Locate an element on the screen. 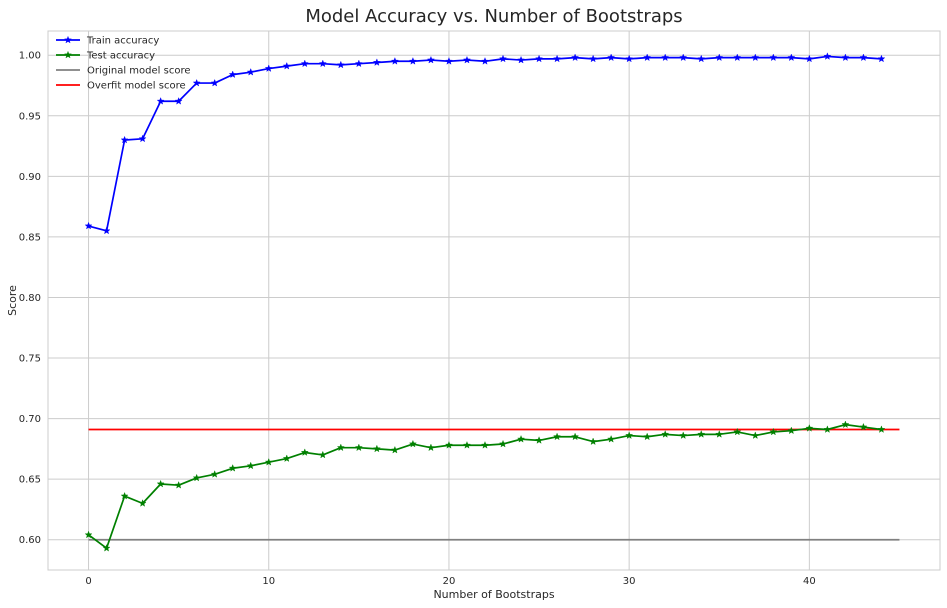 The image size is (947, 608). legend-item-original-model-score: Original model score is located at coordinates (123, 71).